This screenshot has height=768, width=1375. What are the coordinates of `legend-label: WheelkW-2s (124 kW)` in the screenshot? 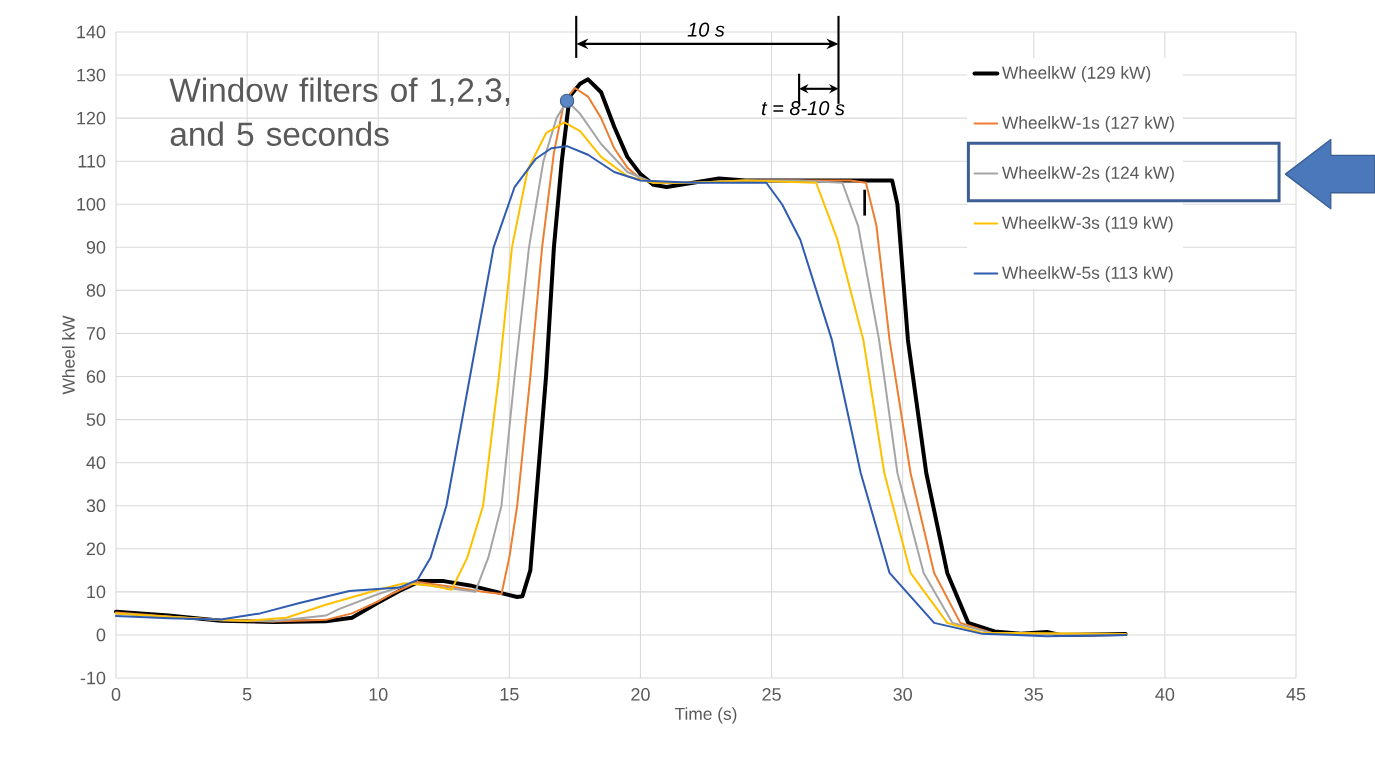 It's located at (1088, 174).